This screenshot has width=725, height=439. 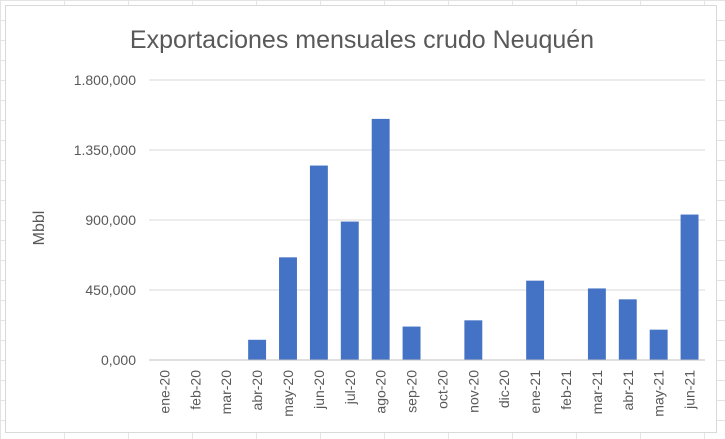 What do you see at coordinates (690, 390) in the screenshot?
I see `x-tick-label: jun-21` at bounding box center [690, 390].